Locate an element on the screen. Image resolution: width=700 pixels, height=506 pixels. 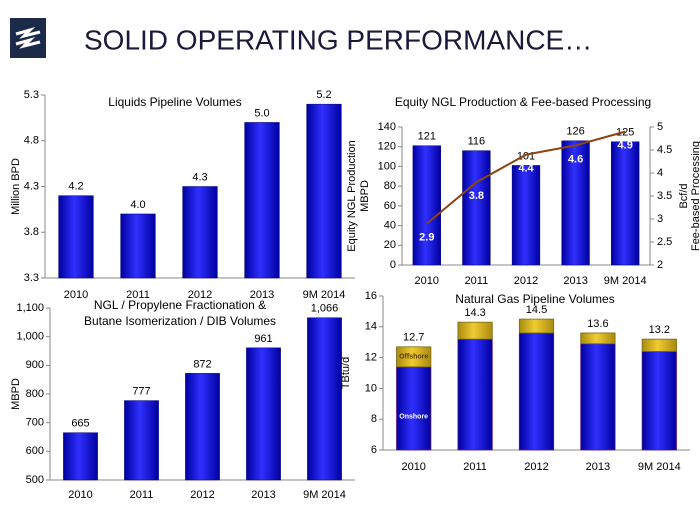
chart-title: Liquids Pipeline Volumes is located at coordinates (174, 102).